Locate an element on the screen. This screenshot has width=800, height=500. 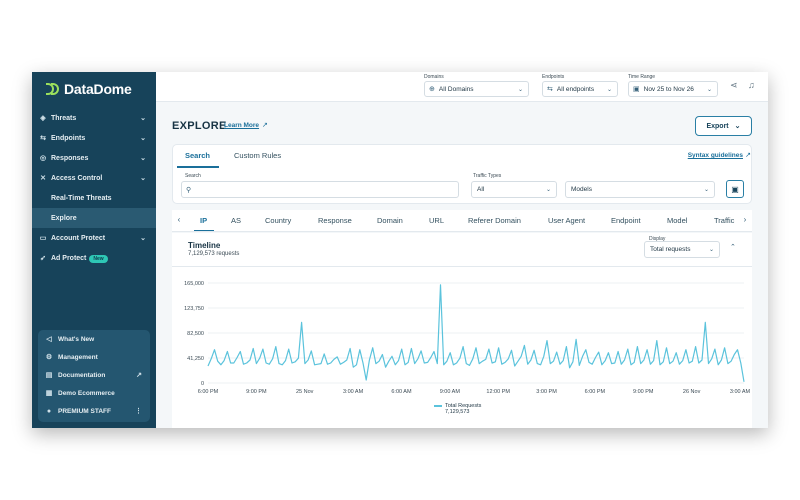
sidebar-item-responses: ◎ Responses ⌄ is located at coordinates (94, 158).